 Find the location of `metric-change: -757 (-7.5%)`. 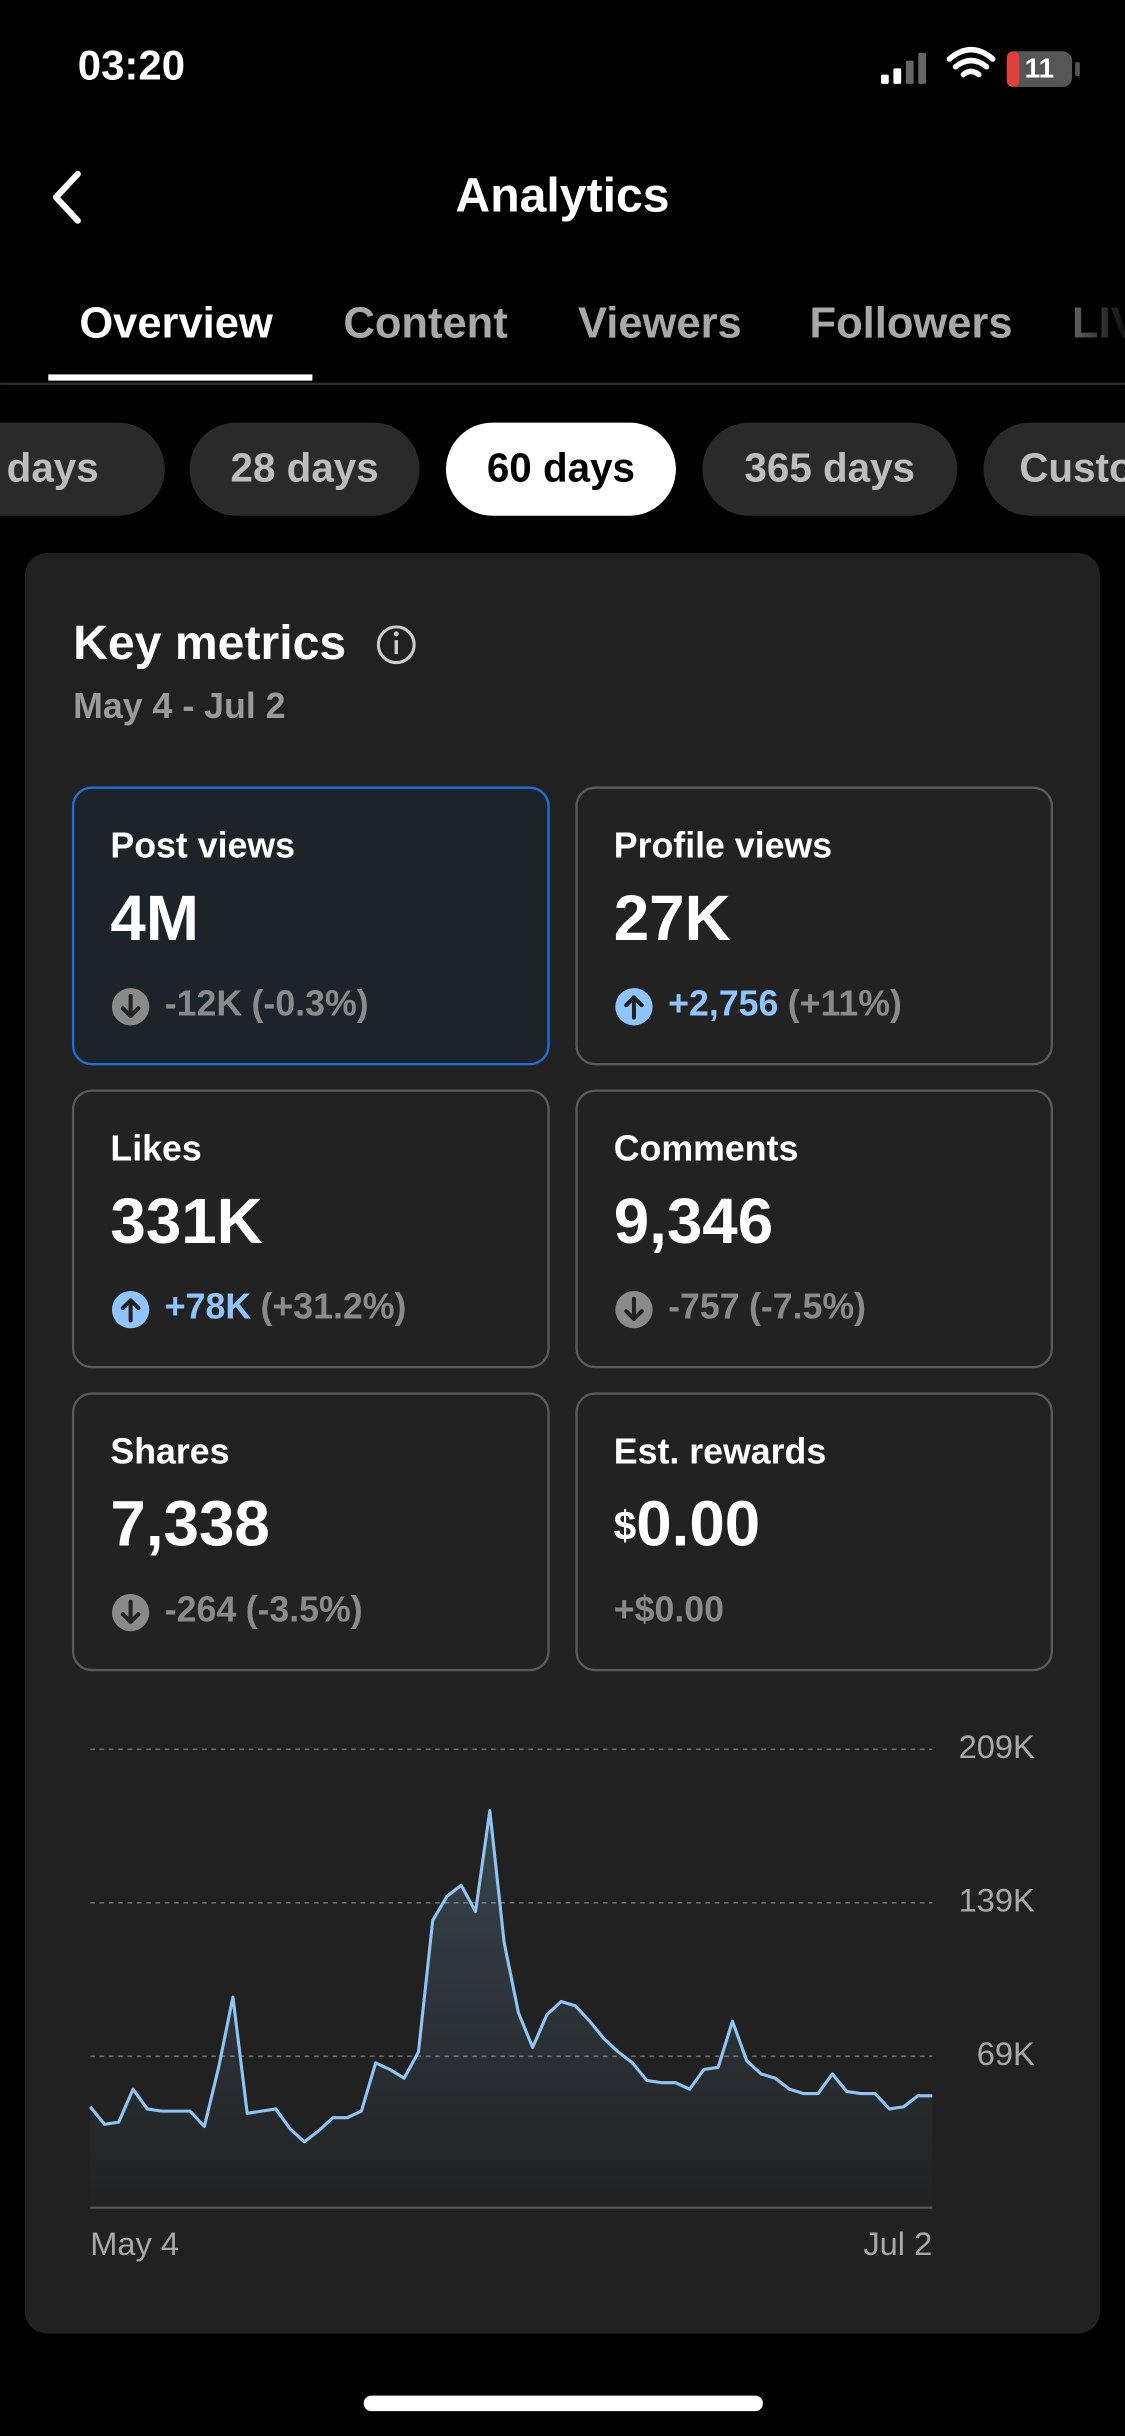

metric-change: -757 (-7.5%) is located at coordinates (767, 1307).